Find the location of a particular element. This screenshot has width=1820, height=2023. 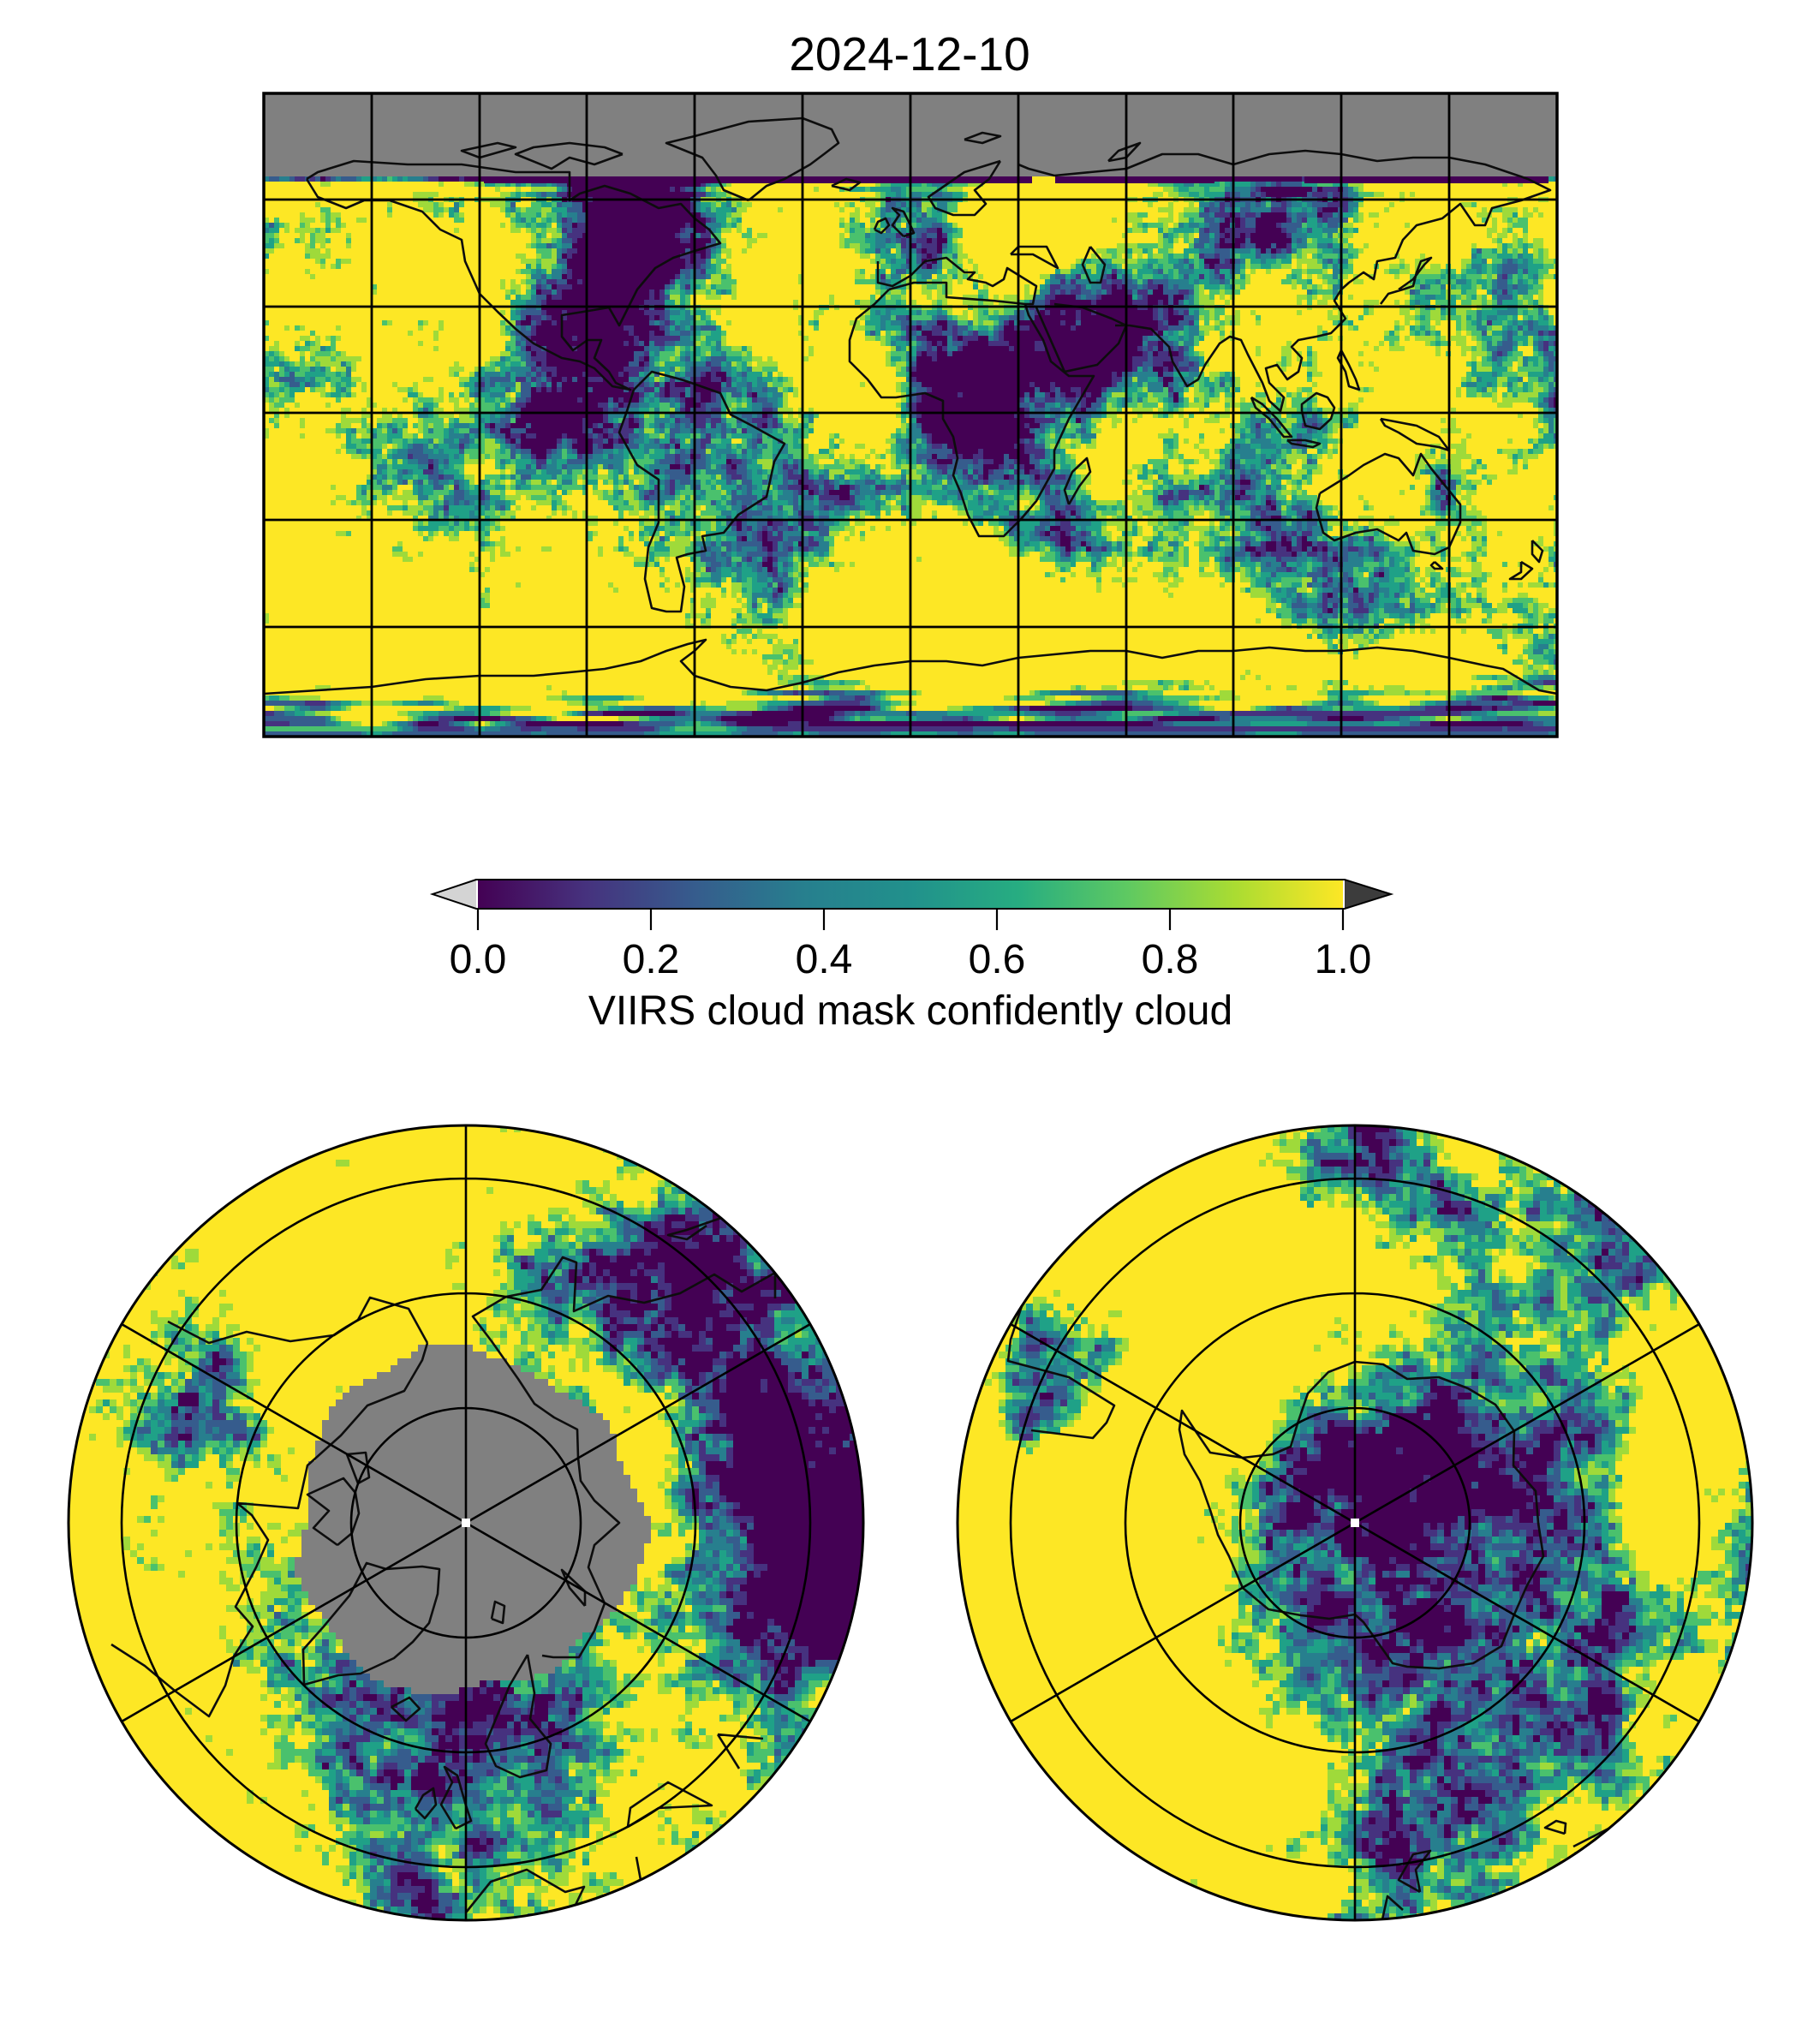

svg-text: 1.0 is located at coordinates (1343, 960).